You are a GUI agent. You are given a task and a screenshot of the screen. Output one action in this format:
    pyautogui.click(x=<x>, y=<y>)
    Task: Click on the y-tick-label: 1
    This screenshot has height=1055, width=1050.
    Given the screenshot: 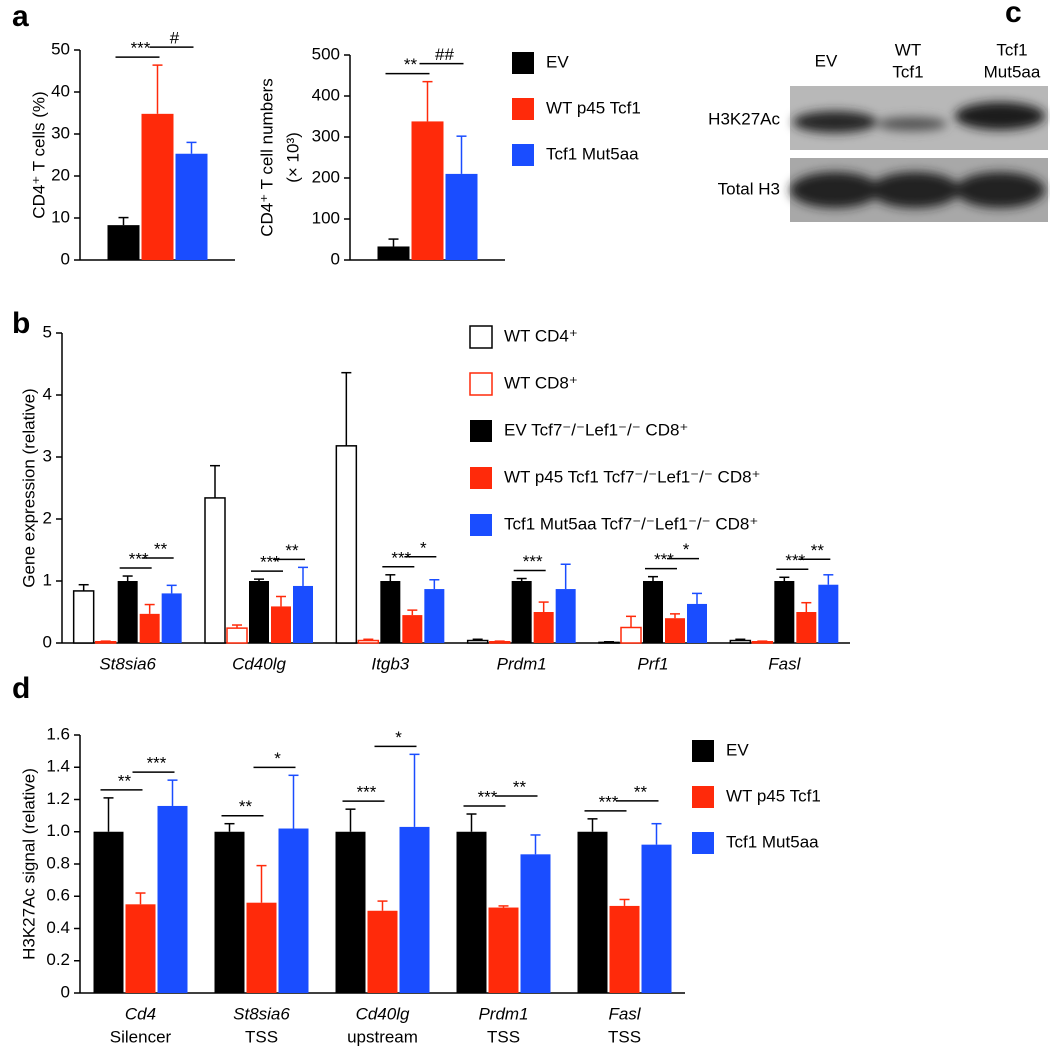 What is the action you would take?
    pyautogui.click(x=47, y=579)
    